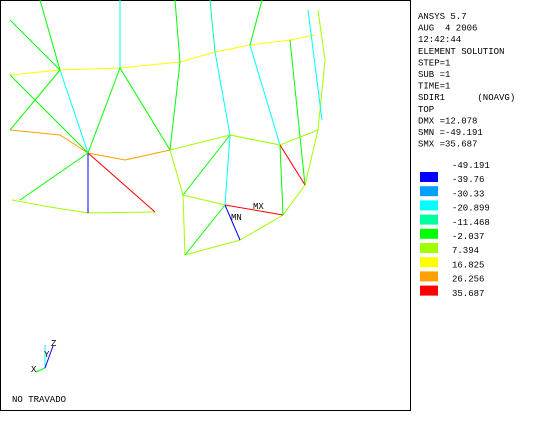 The image size is (559, 441). What do you see at coordinates (471, 166) in the screenshot?
I see `legend-level: -49.191` at bounding box center [471, 166].